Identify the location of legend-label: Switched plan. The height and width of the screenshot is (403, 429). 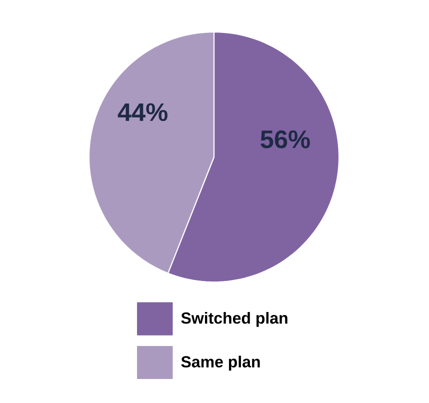
(234, 319).